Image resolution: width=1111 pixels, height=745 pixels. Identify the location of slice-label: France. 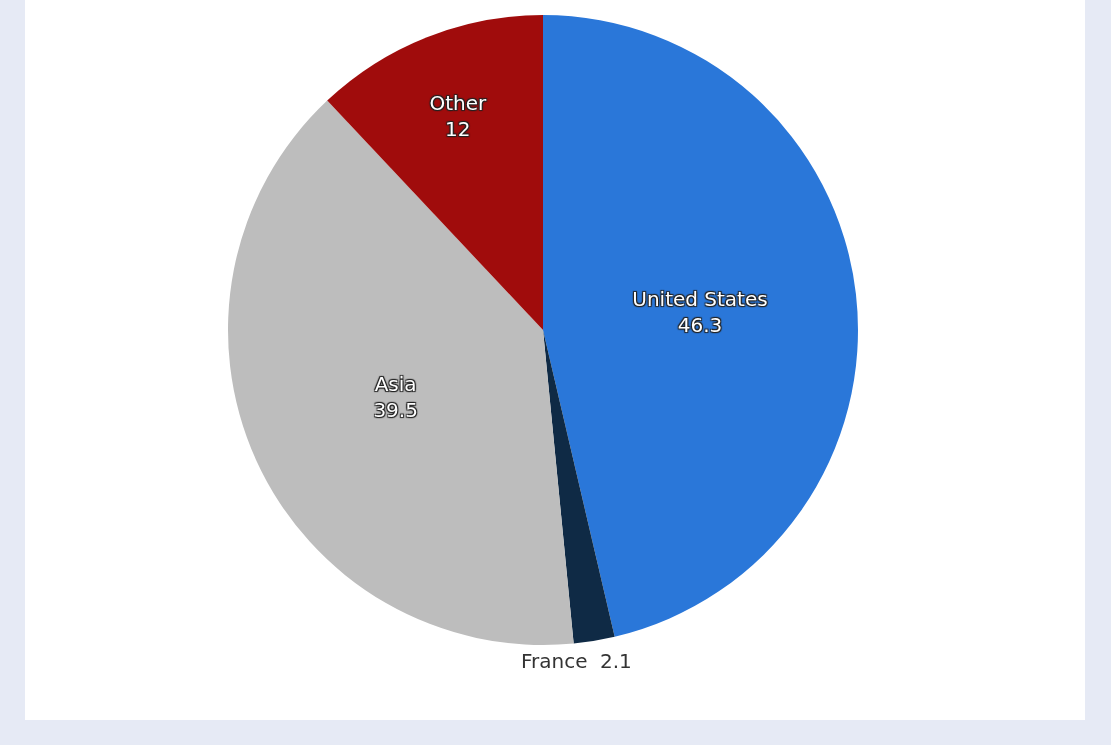
(554, 661).